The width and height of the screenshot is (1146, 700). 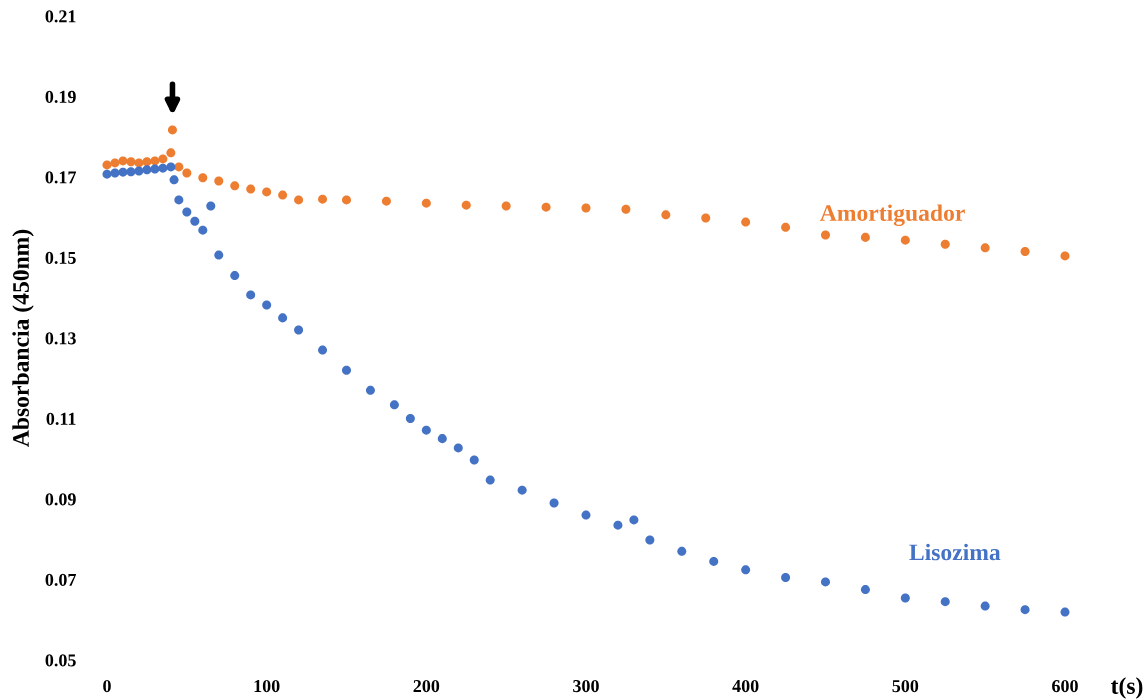 I want to click on y-tick-label: 0.09, so click(x=60, y=499).